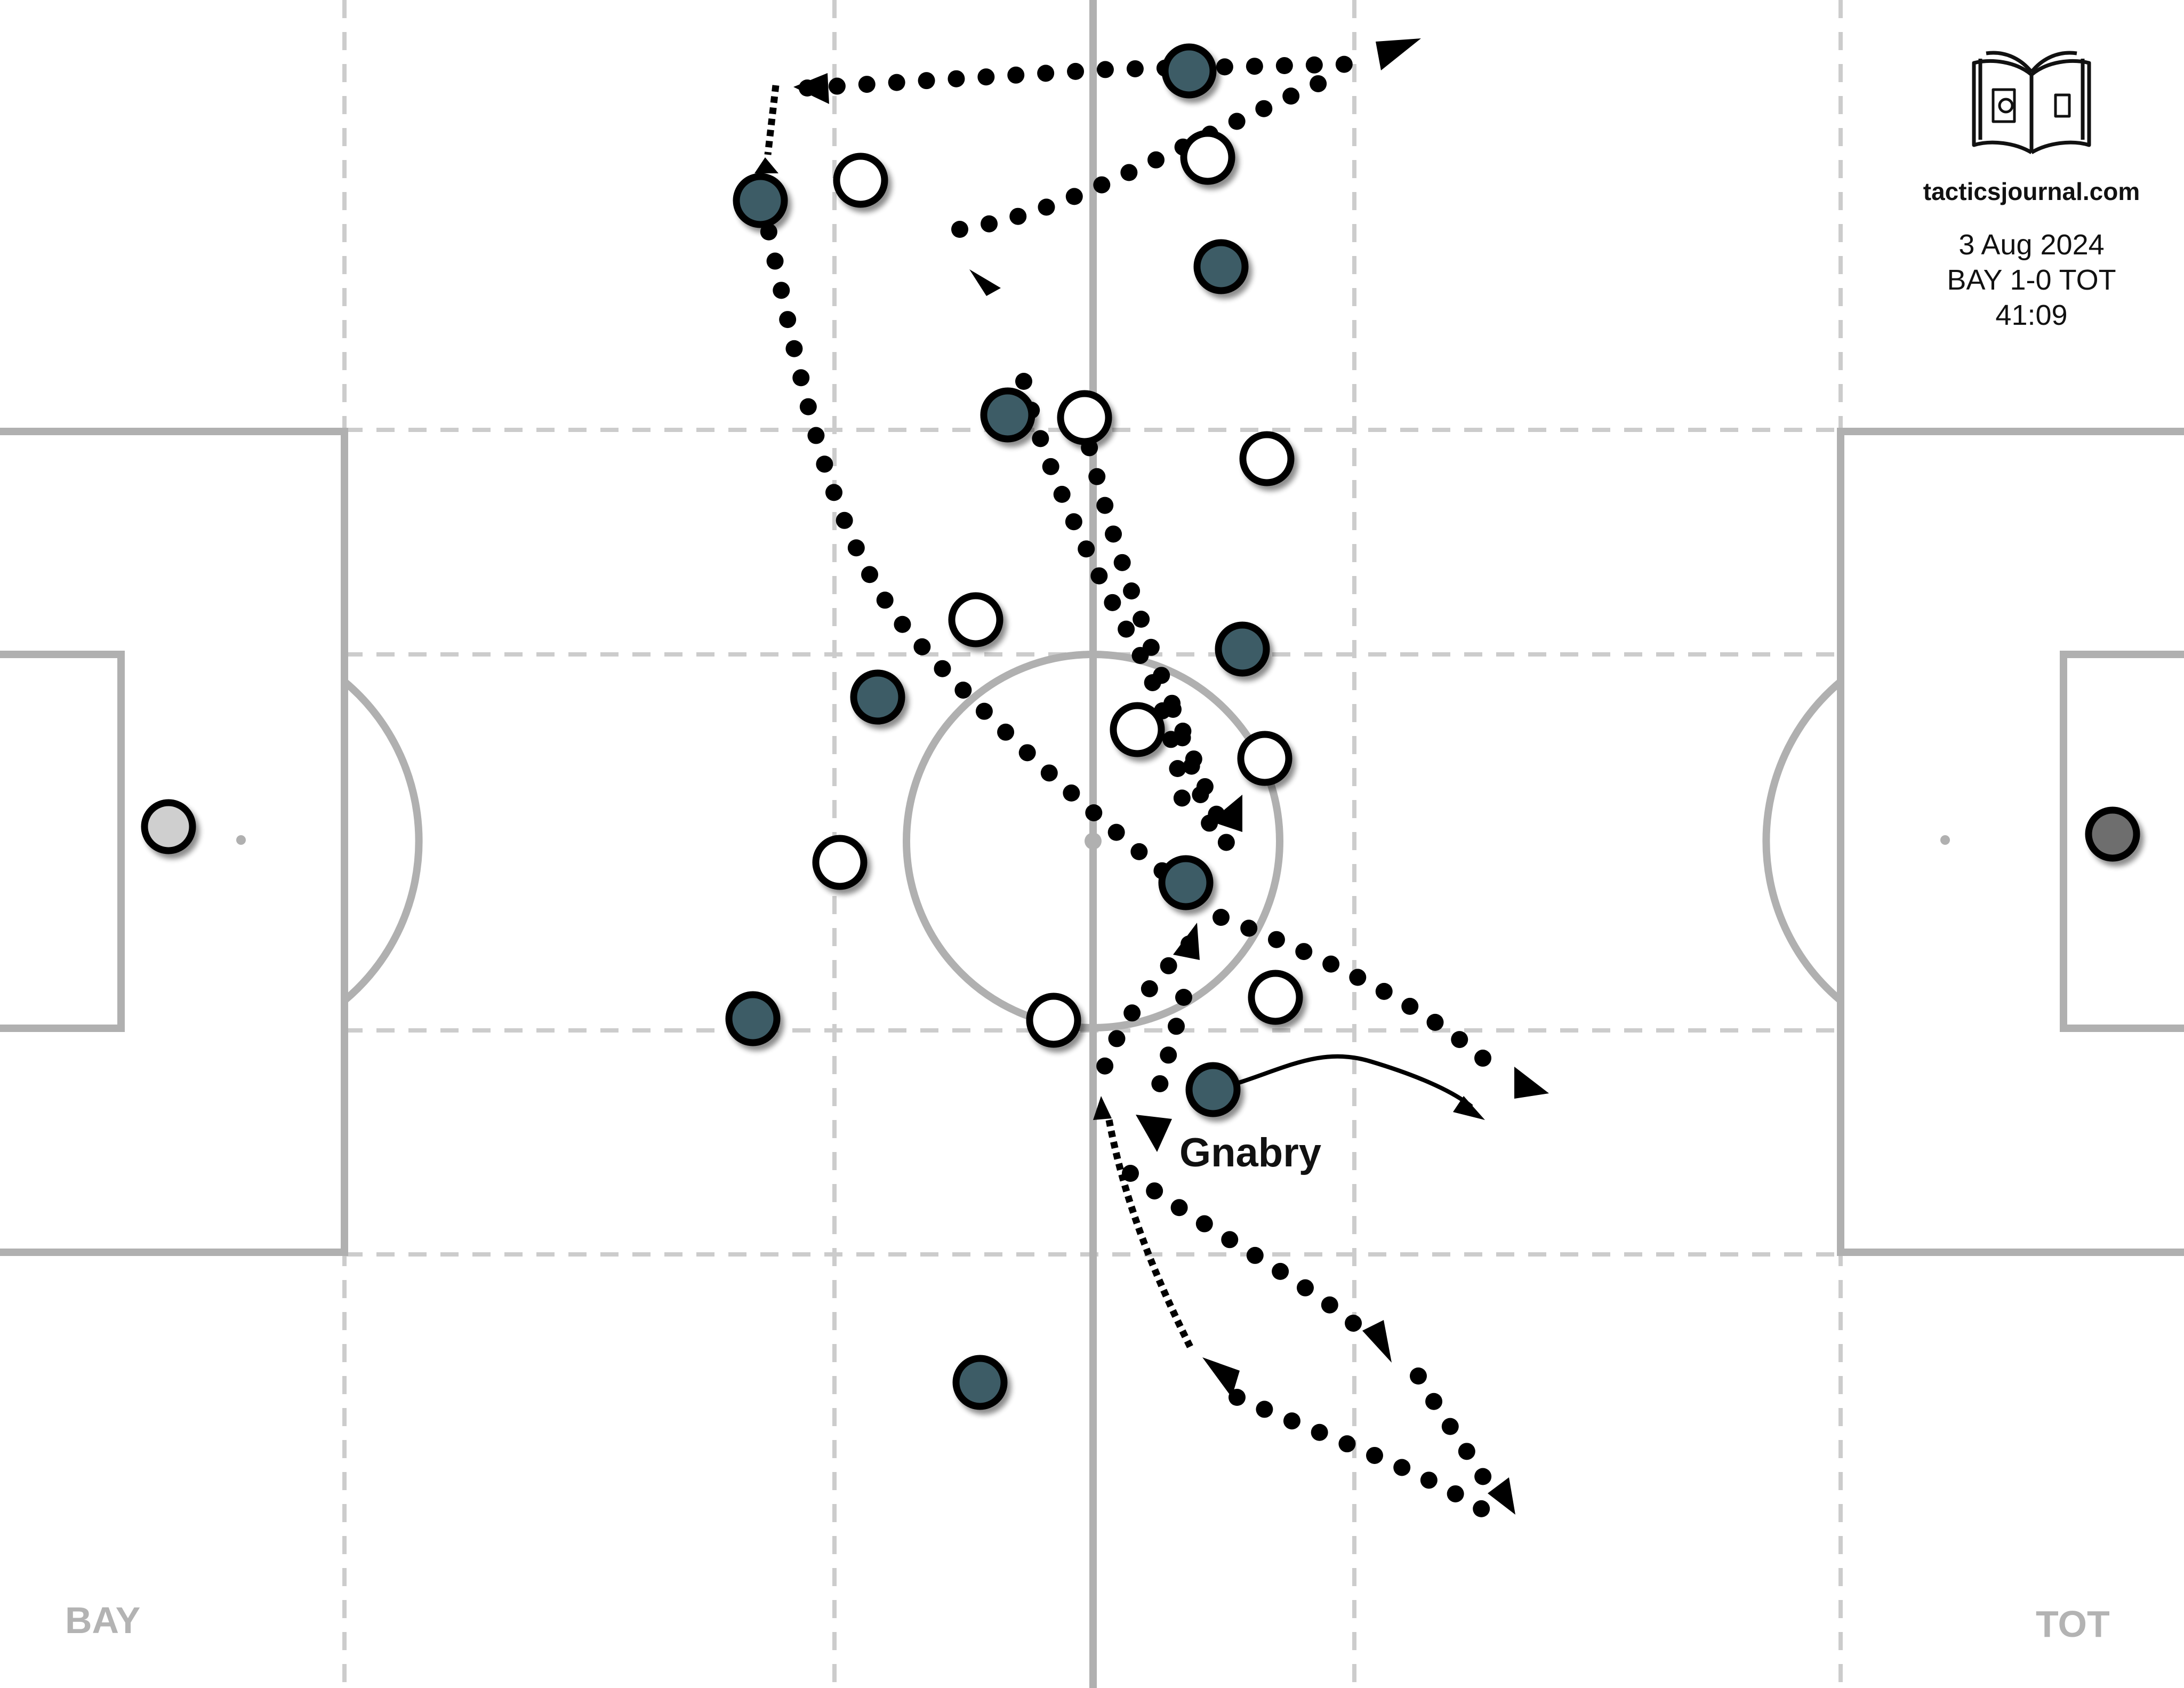 Image resolution: width=2184 pixels, height=1688 pixels. I want to click on goalkeeper-bay, so click(168, 826).